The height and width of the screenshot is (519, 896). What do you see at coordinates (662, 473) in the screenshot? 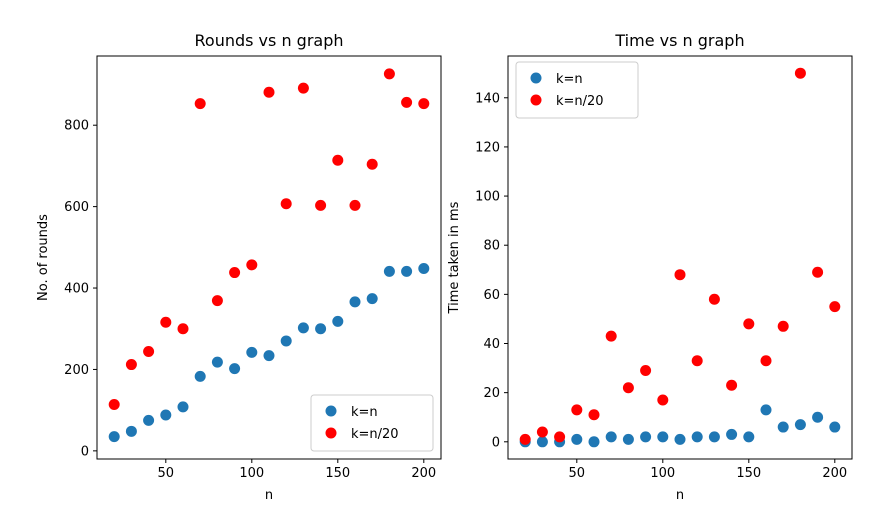
I see `chart2-x-tick-label: 100` at bounding box center [662, 473].